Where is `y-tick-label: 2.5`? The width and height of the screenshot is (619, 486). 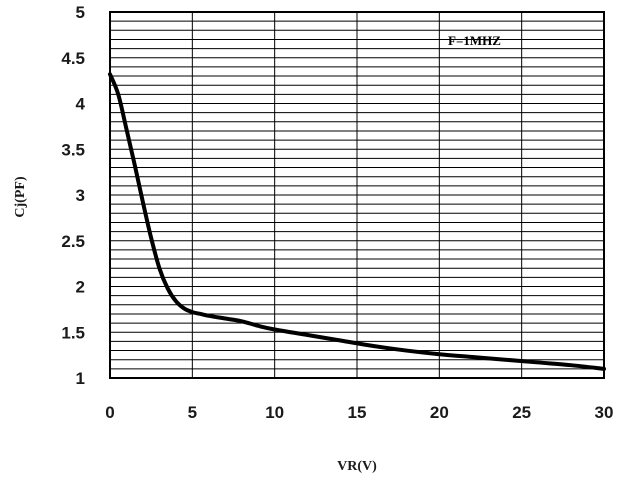 y-tick-label: 2.5 is located at coordinates (73, 241).